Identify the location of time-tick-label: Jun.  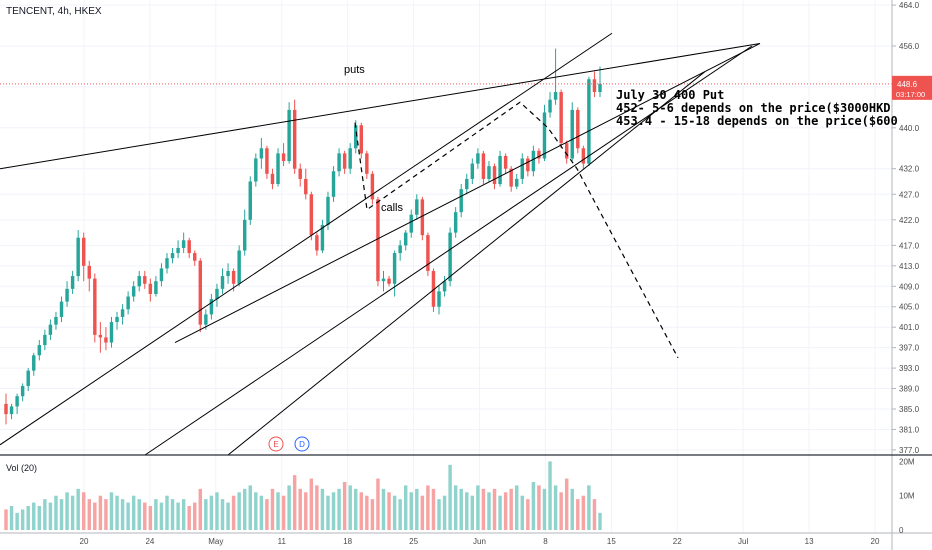
(479, 541).